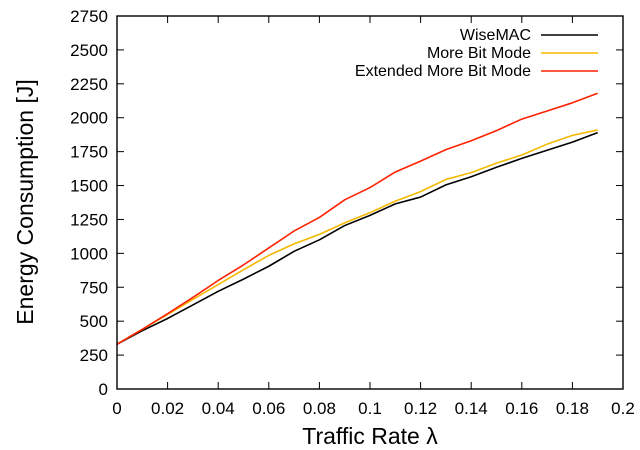 This screenshot has width=640, height=450. Describe the element at coordinates (89, 50) in the screenshot. I see `y-tick-label: 2500` at that location.